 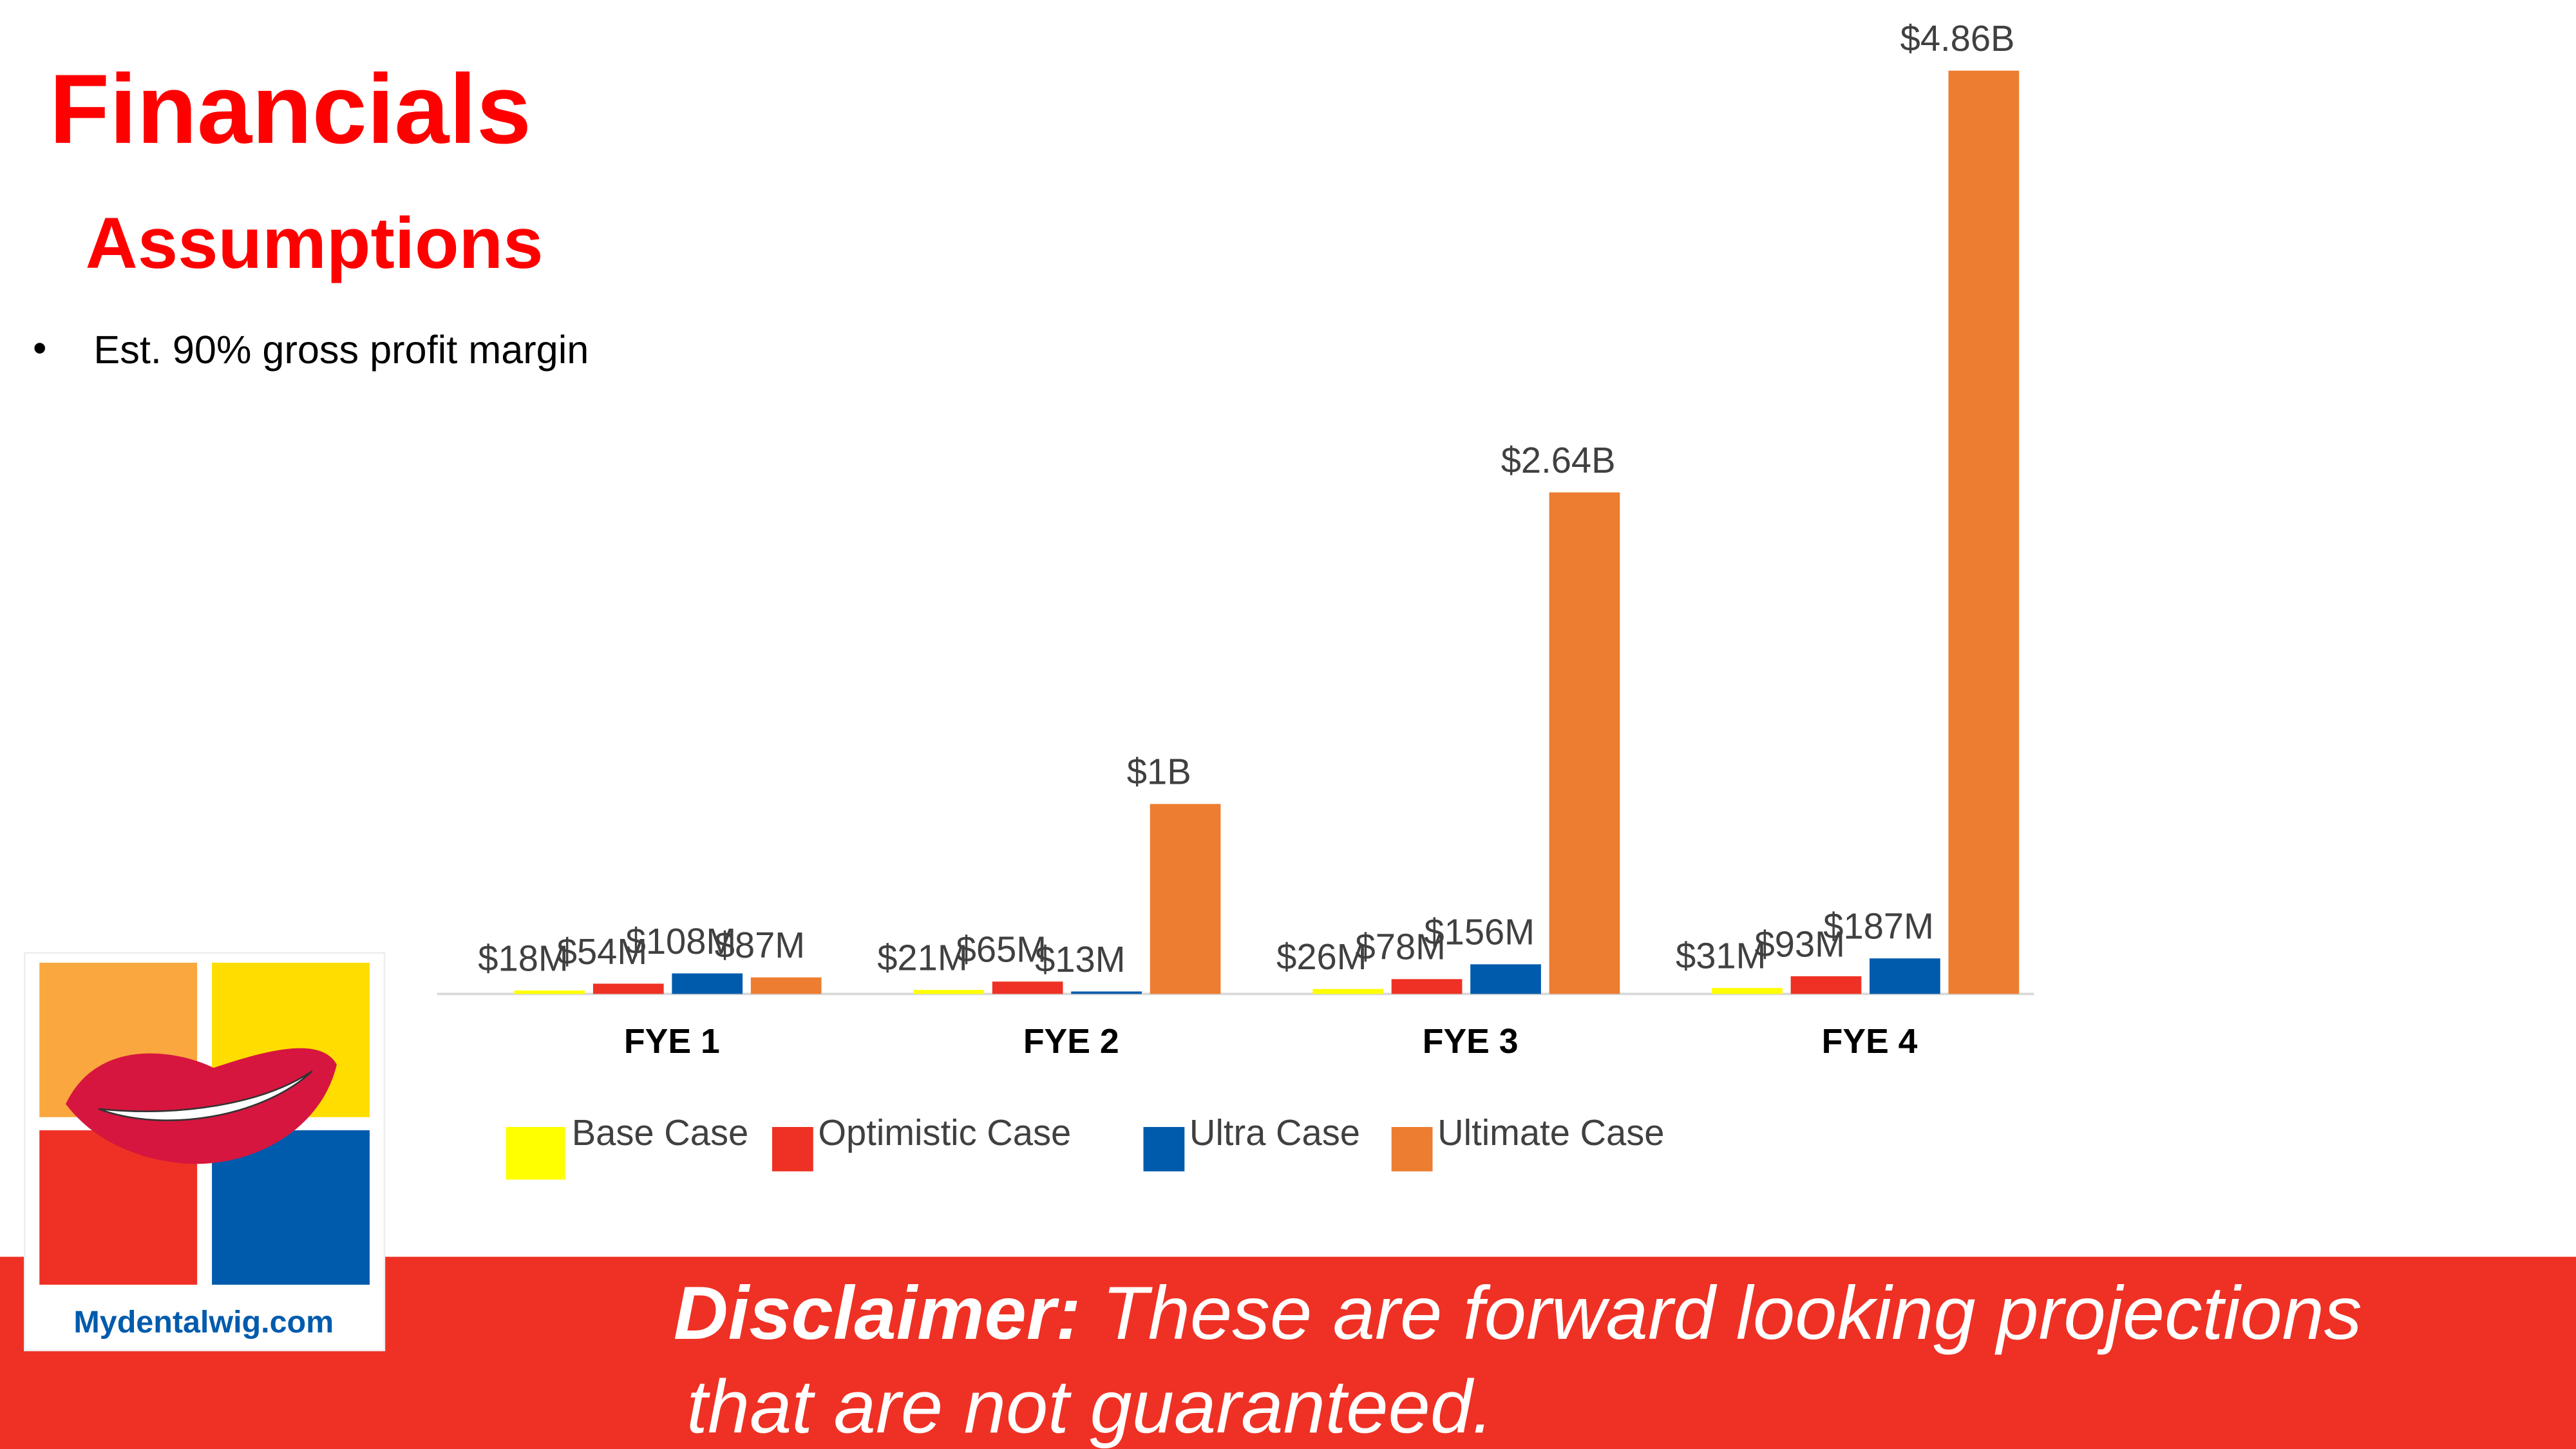 I want to click on logo-text: Mydentalwig.com, so click(x=203, y=1322).